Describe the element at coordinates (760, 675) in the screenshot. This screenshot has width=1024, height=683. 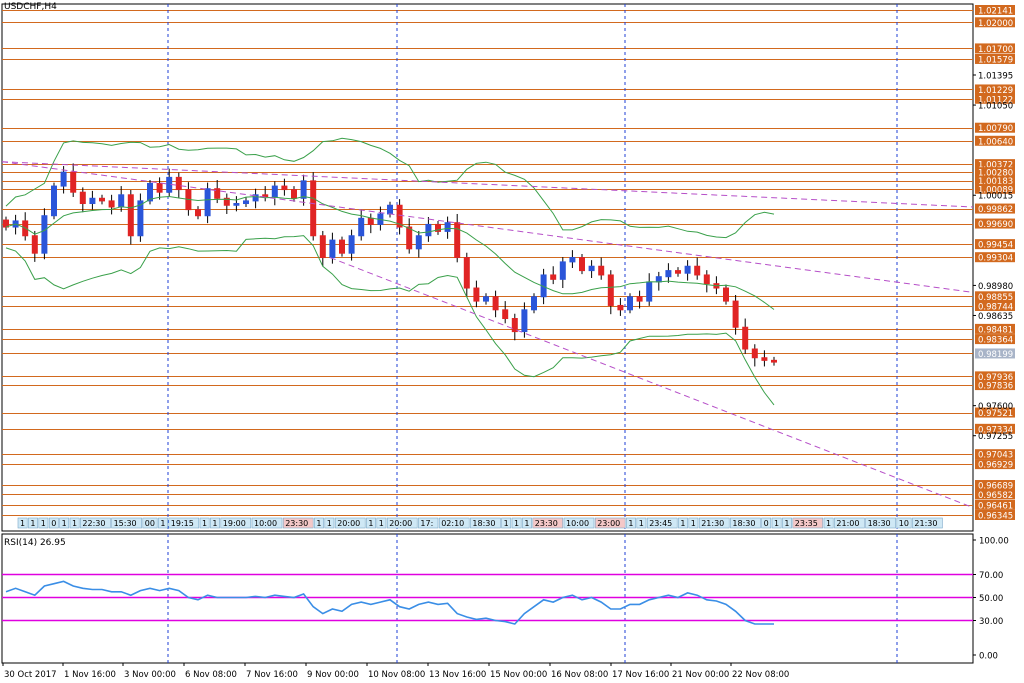
I see `x-axis-label: 22 Nov 08:00` at that location.